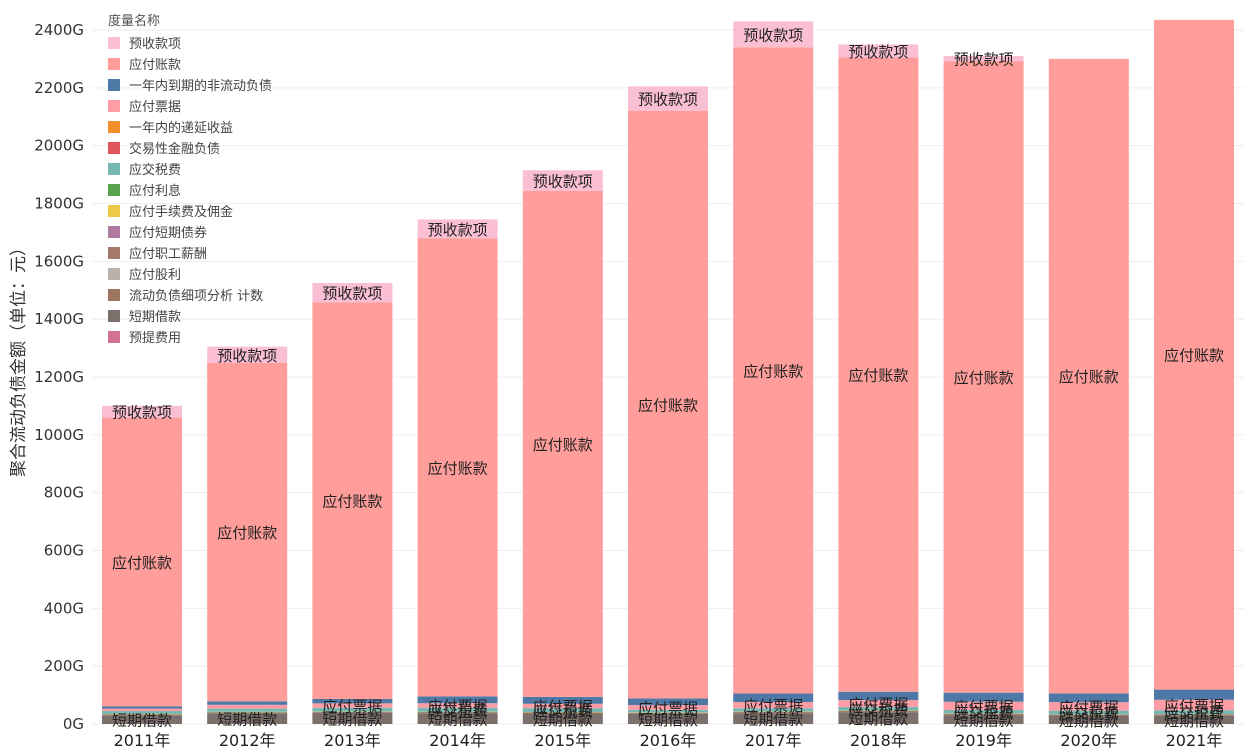  Describe the element at coordinates (208, 105) in the screenshot. I see `legend-item: 应付票据` at that location.